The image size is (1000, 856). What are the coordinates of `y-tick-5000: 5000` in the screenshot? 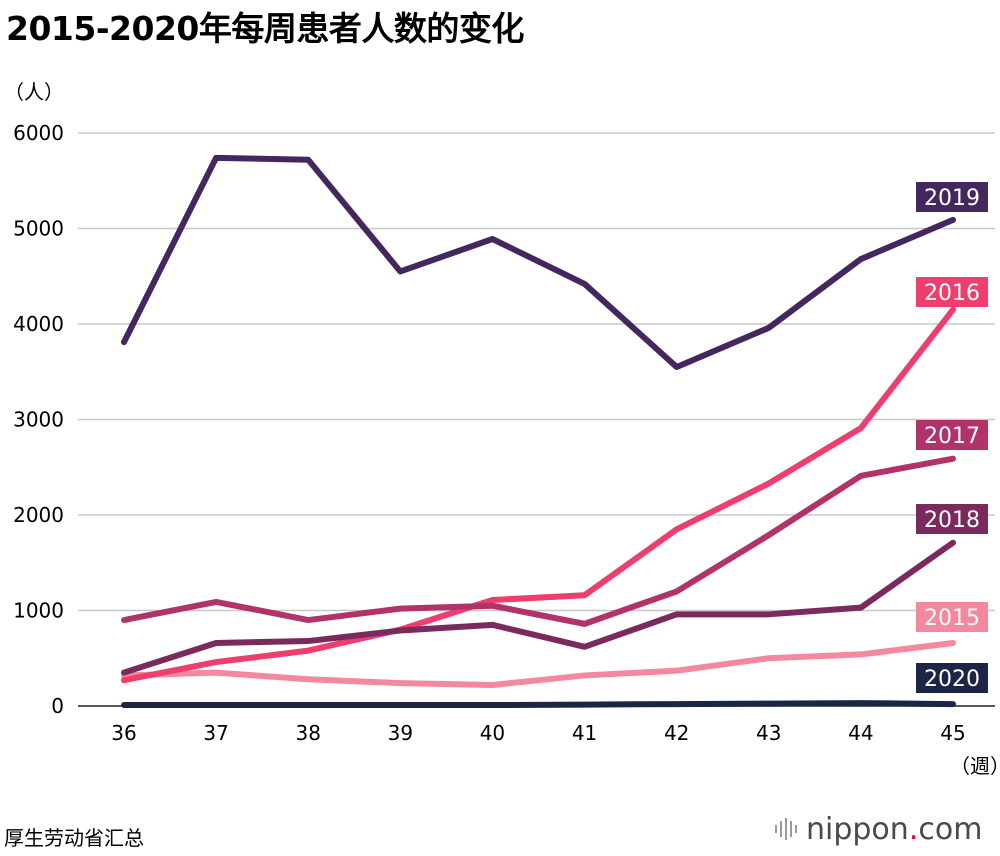 It's located at (38, 229).